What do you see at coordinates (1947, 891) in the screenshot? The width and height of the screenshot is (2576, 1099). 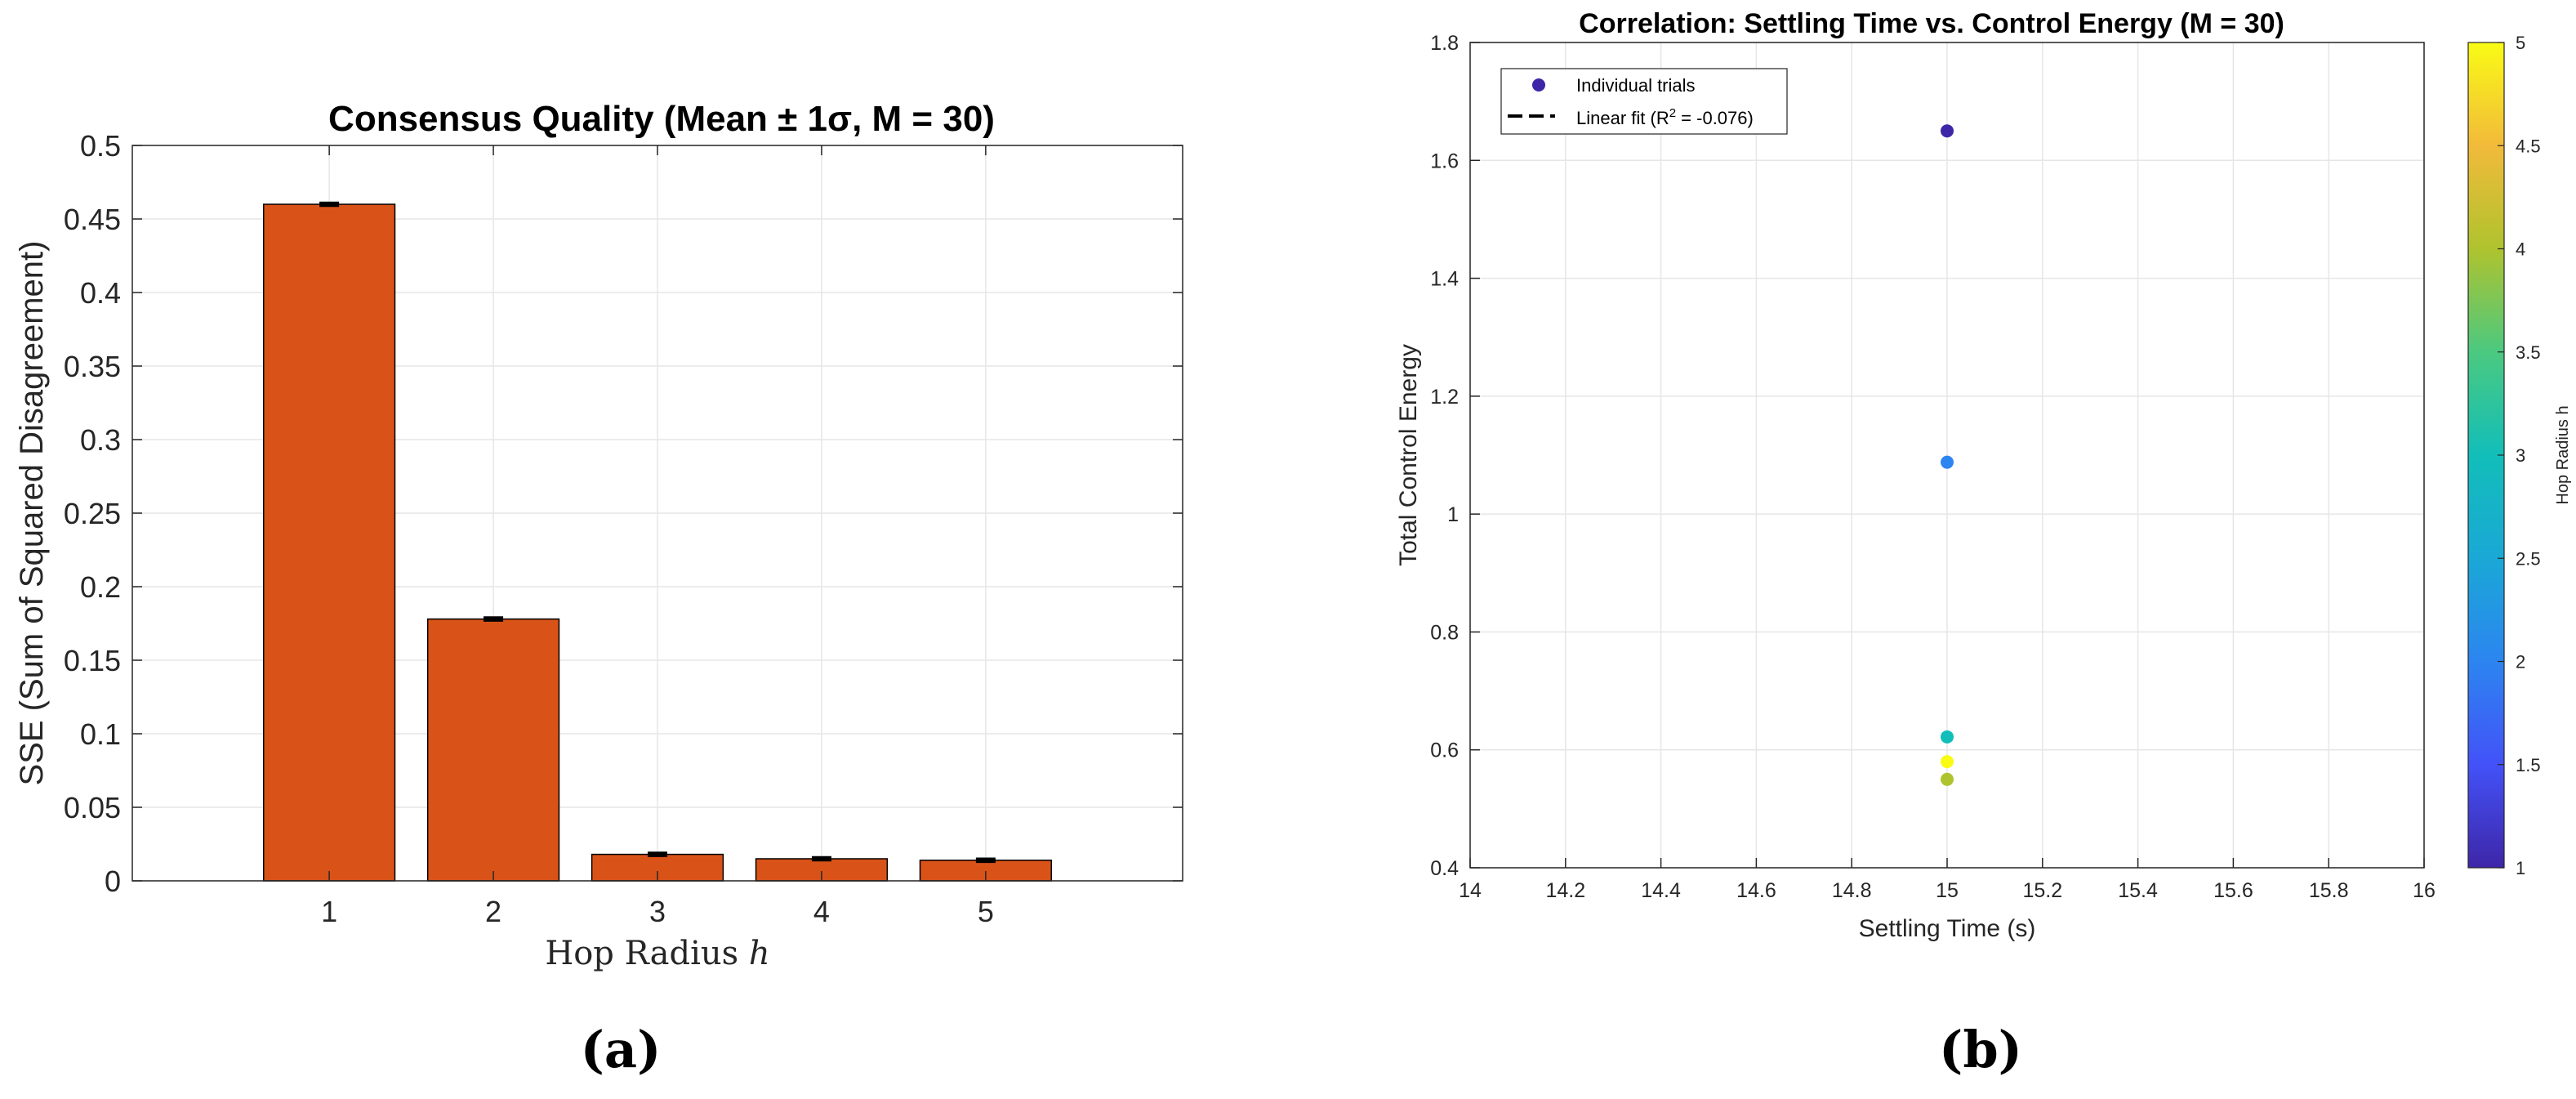 I see `x-tick-label: 15` at bounding box center [1947, 891].